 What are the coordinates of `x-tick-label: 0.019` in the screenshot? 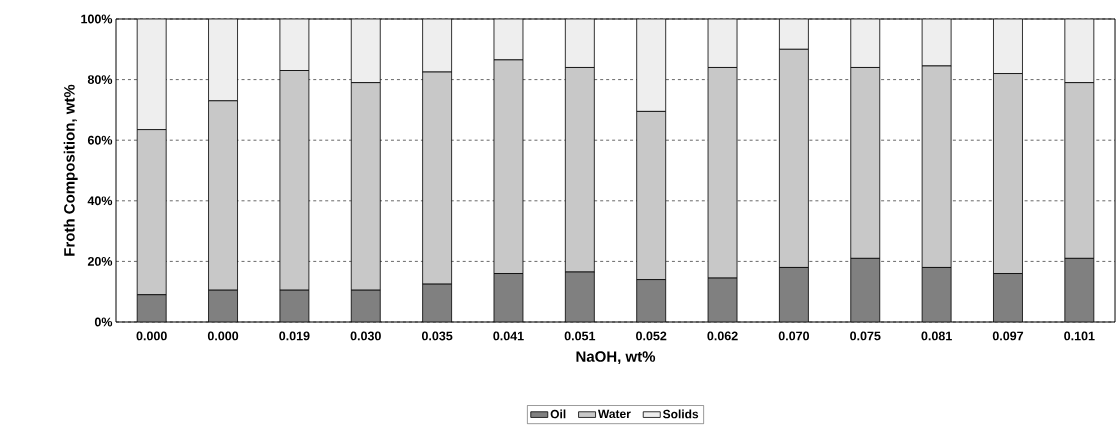 It's located at (294, 336).